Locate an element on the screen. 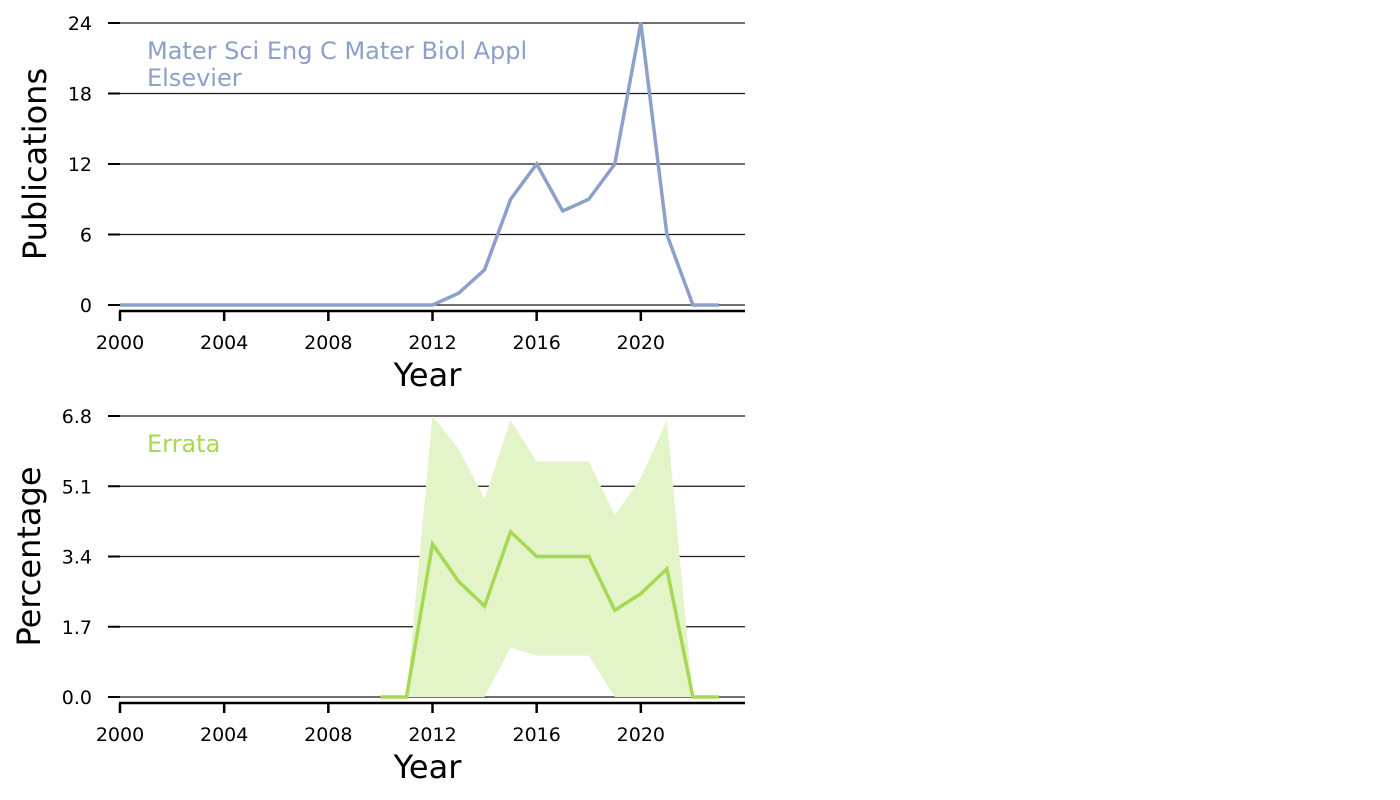 This screenshot has width=1400, height=800. y-tick-label: 5.1 is located at coordinates (77, 487).